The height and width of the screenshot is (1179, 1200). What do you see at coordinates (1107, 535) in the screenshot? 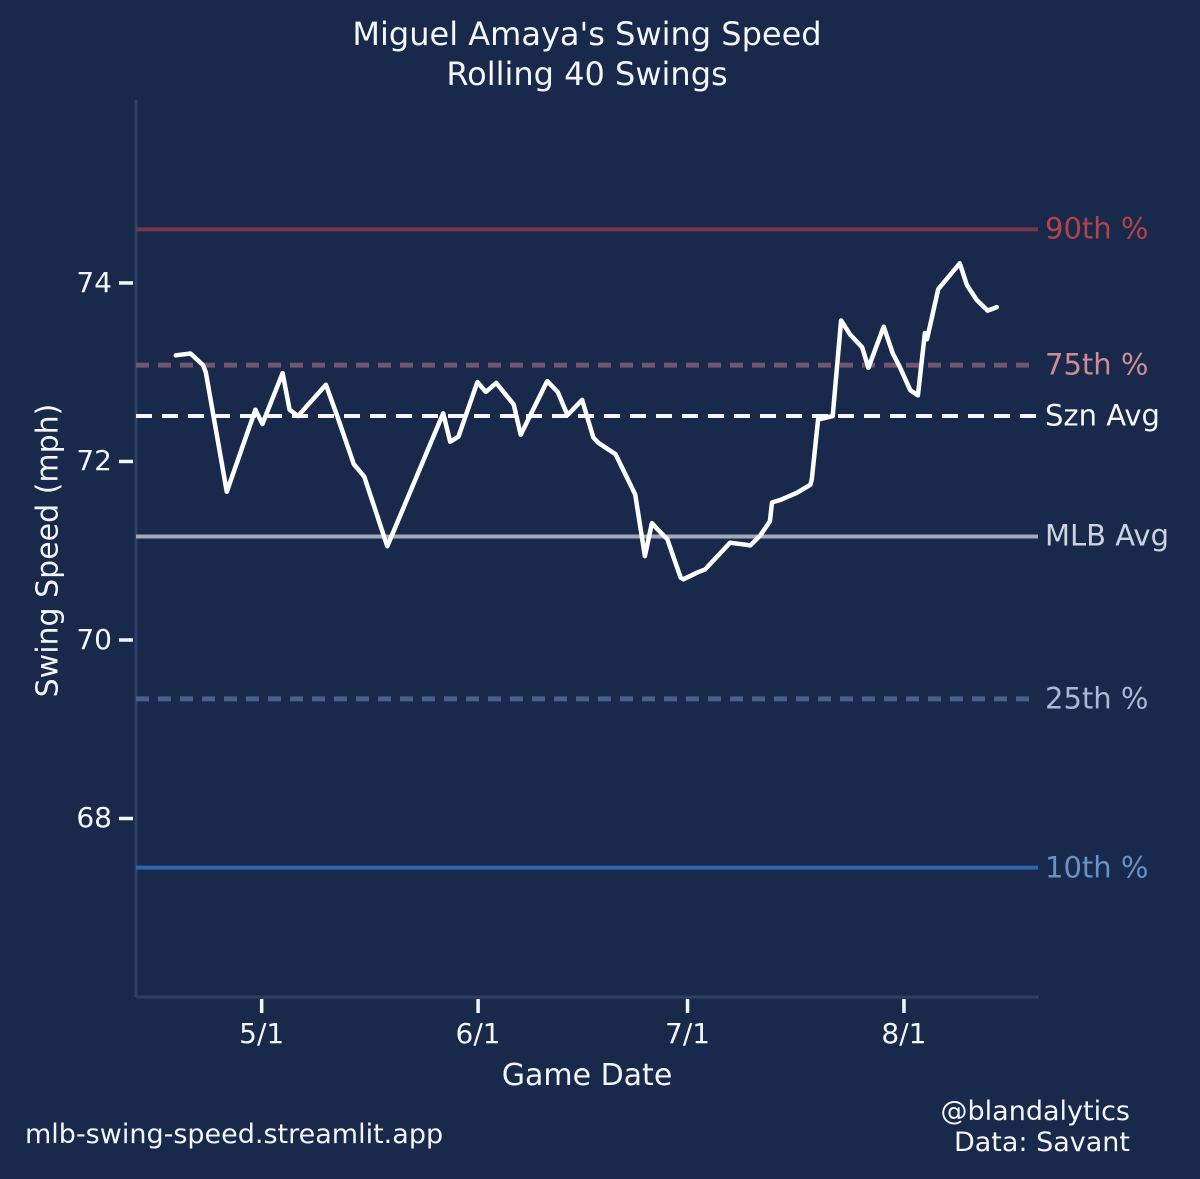
I see `ref-label-mlb-avg: MLB Avg` at bounding box center [1107, 535].